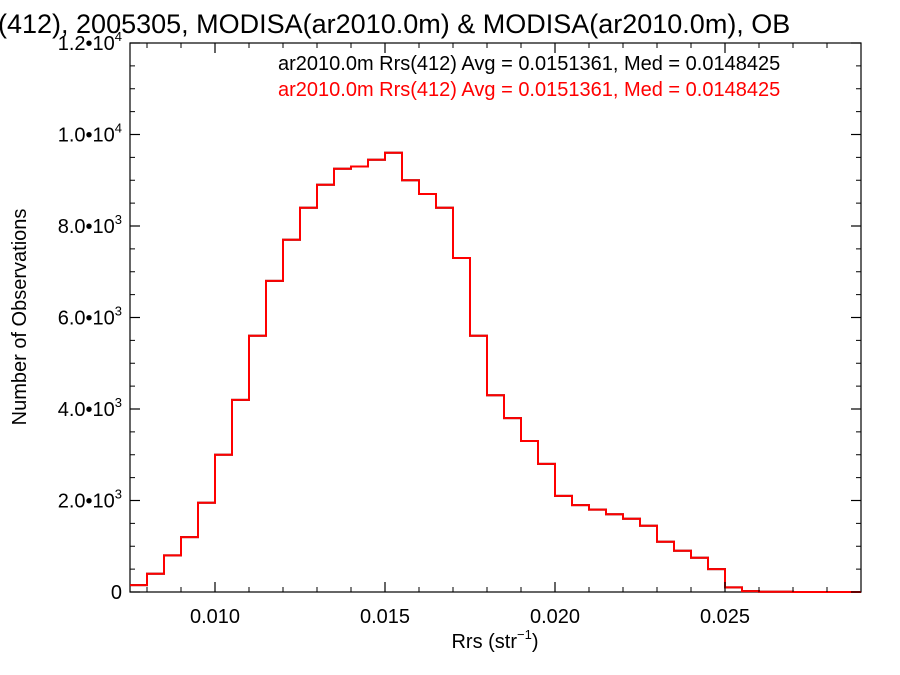 Image resolution: width=900 pixels, height=675 pixels. What do you see at coordinates (725, 617) in the screenshot?
I see `x-tick-label-3: 0.025` at bounding box center [725, 617].